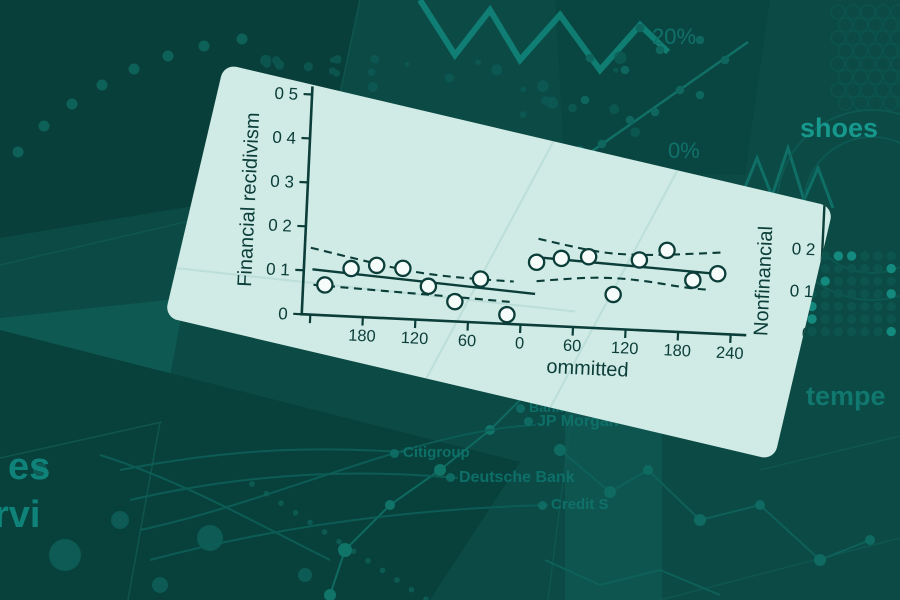 The height and width of the screenshot is (600, 900). What do you see at coordinates (621, 283) in the screenshot?
I see `ci-band-right-lower` at bounding box center [621, 283].